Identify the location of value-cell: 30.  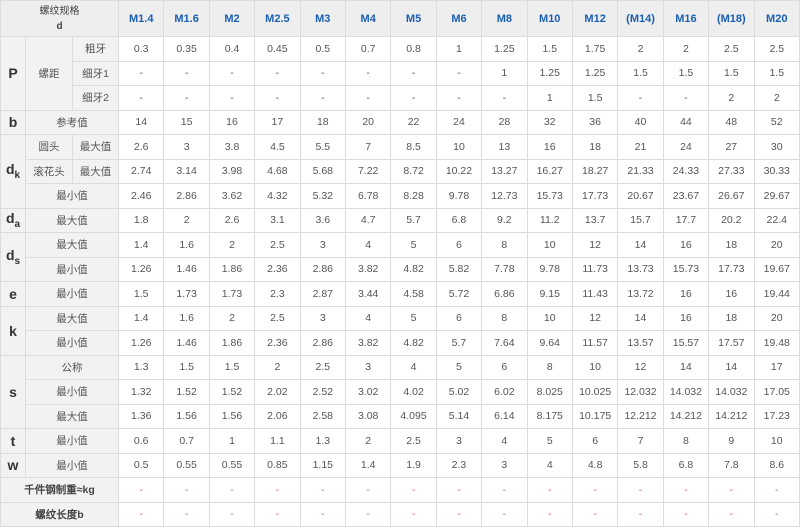
(776, 147).